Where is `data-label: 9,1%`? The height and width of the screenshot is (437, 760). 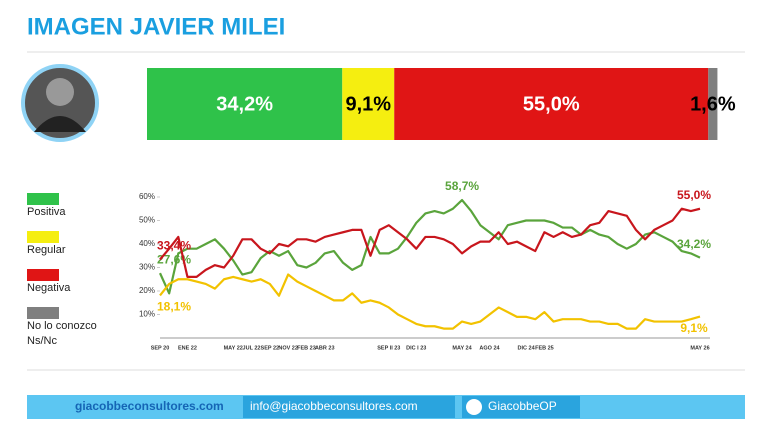 data-label: 9,1% is located at coordinates (694, 328).